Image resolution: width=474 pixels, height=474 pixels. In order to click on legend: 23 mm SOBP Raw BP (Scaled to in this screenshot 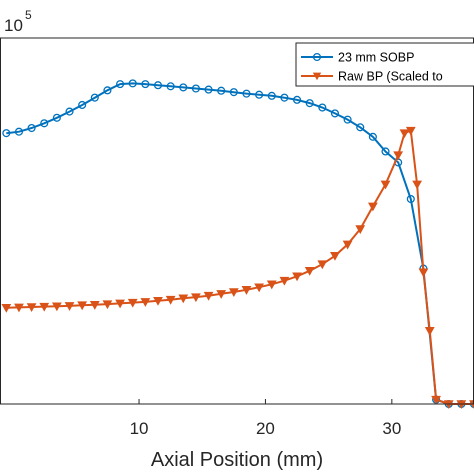, I will do `click(384, 64)`.